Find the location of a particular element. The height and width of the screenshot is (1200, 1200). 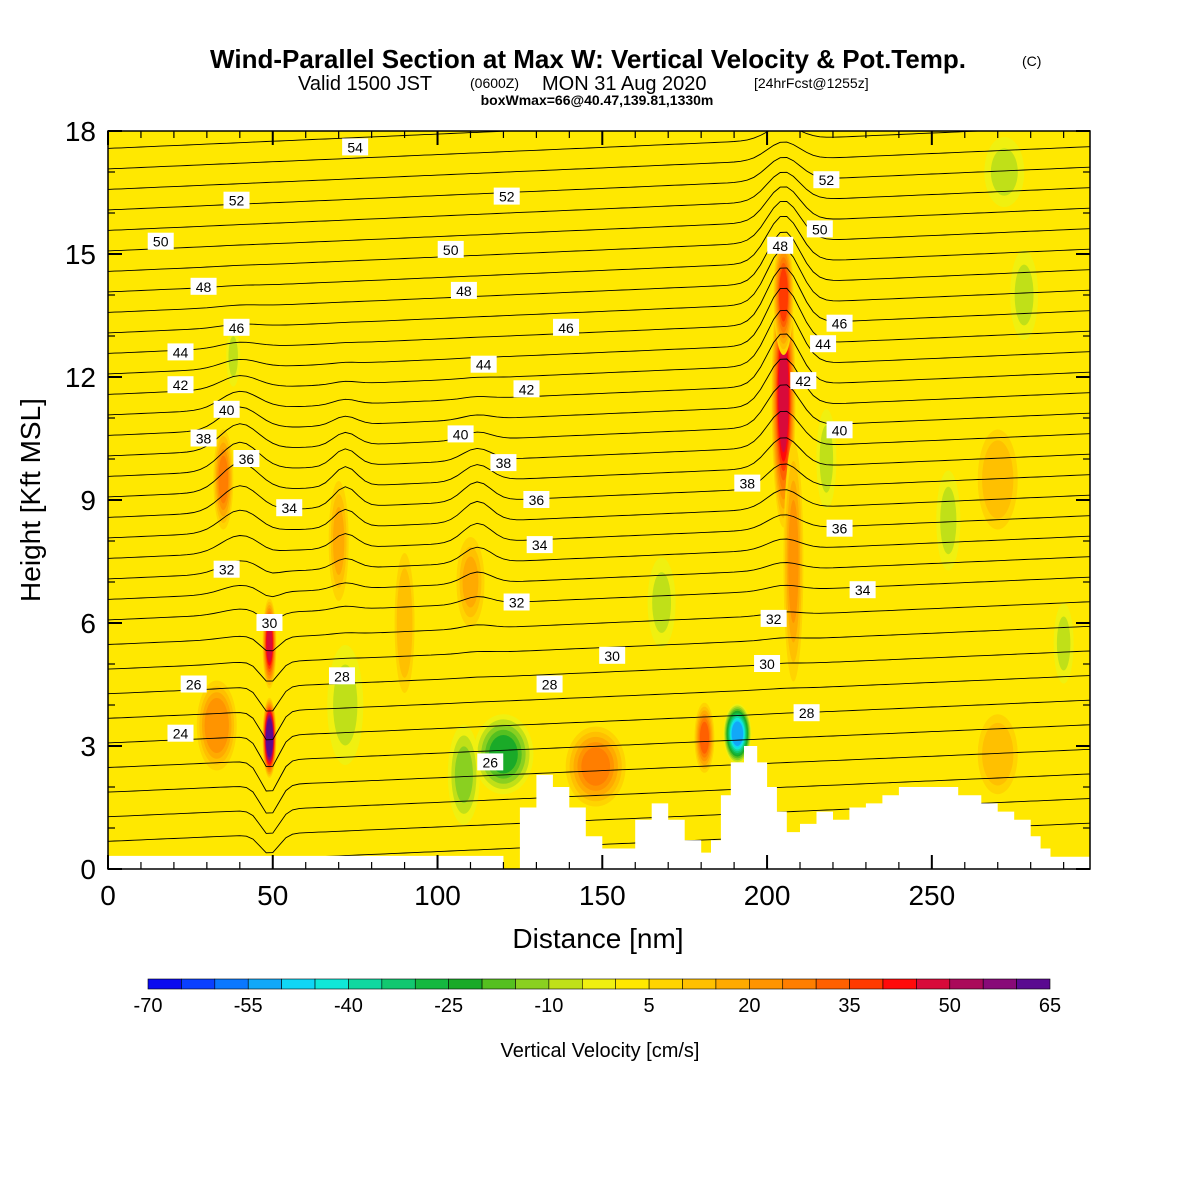

colorbar-tick-label: 5 is located at coordinates (649, 1006).